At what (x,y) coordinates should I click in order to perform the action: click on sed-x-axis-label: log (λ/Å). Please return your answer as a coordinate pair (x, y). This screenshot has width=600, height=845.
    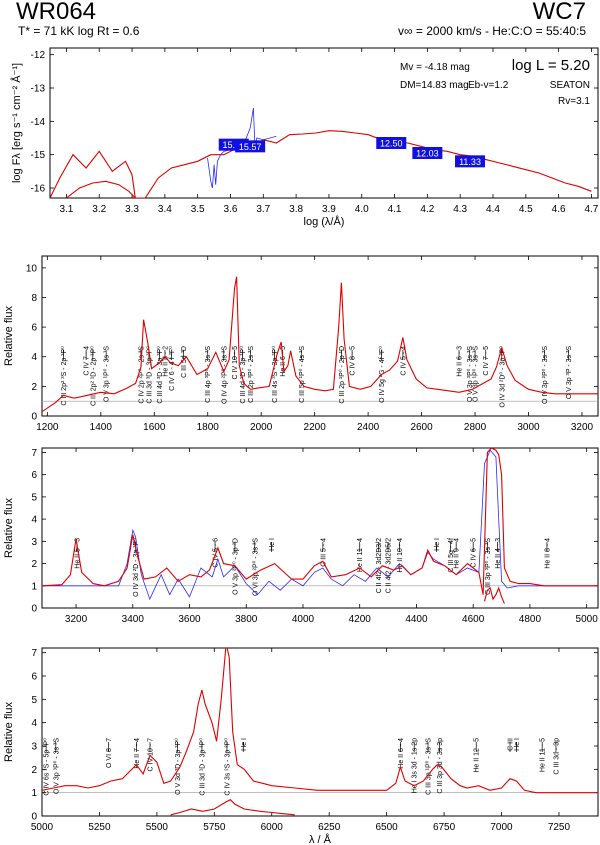
    Looking at the image, I should click on (324, 221).